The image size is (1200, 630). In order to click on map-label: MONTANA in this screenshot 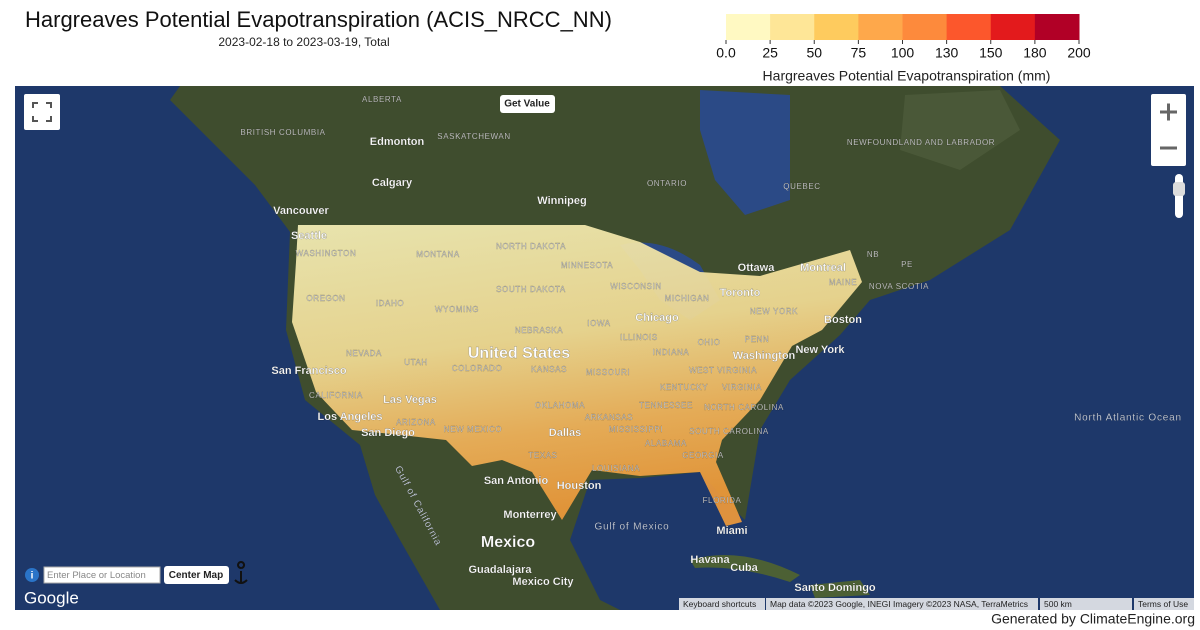, I will do `click(438, 254)`.